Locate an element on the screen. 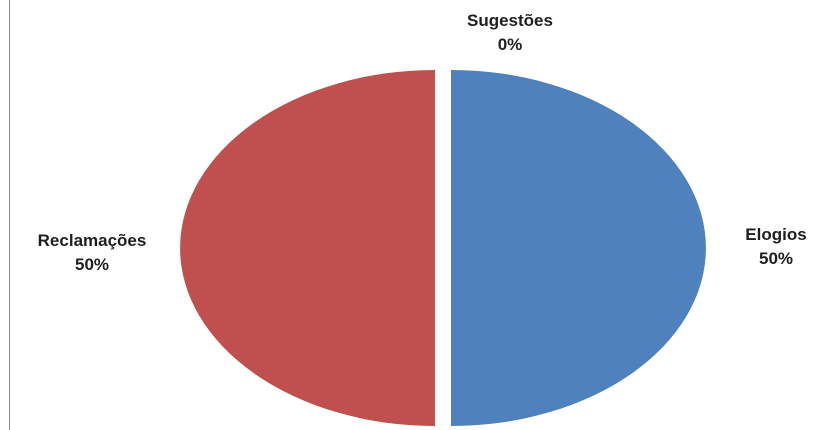 The image size is (826, 430). slice-label-elogios: Elogios is located at coordinates (775, 234).